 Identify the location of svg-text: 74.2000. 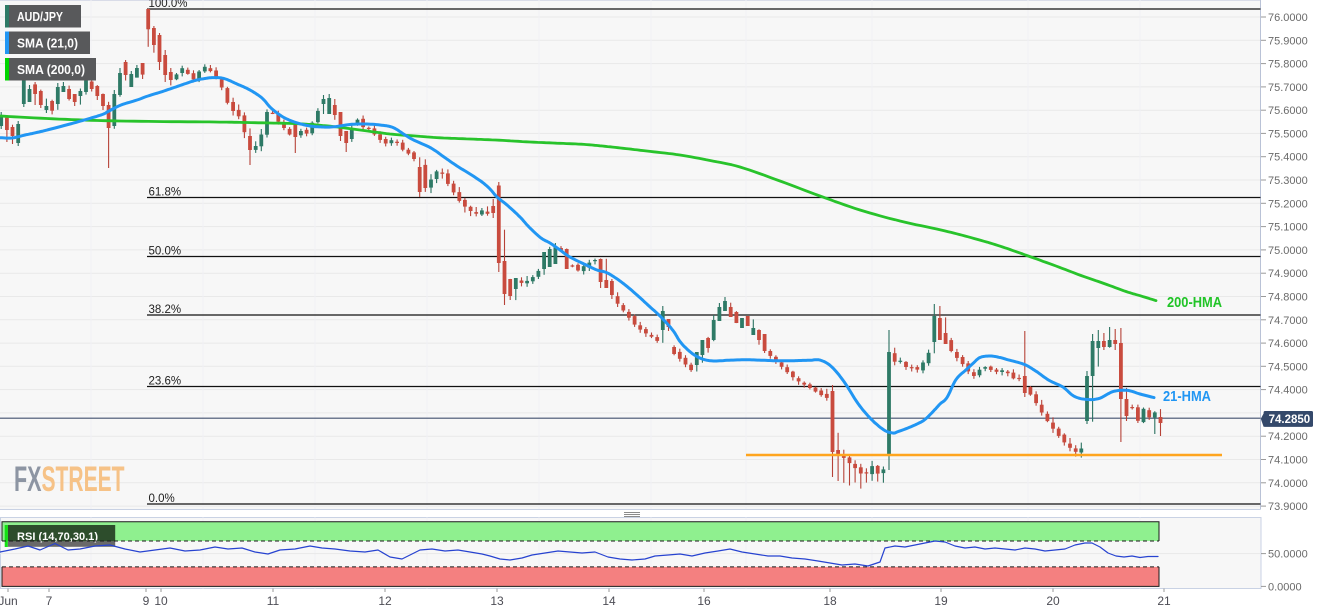
(1288, 437).